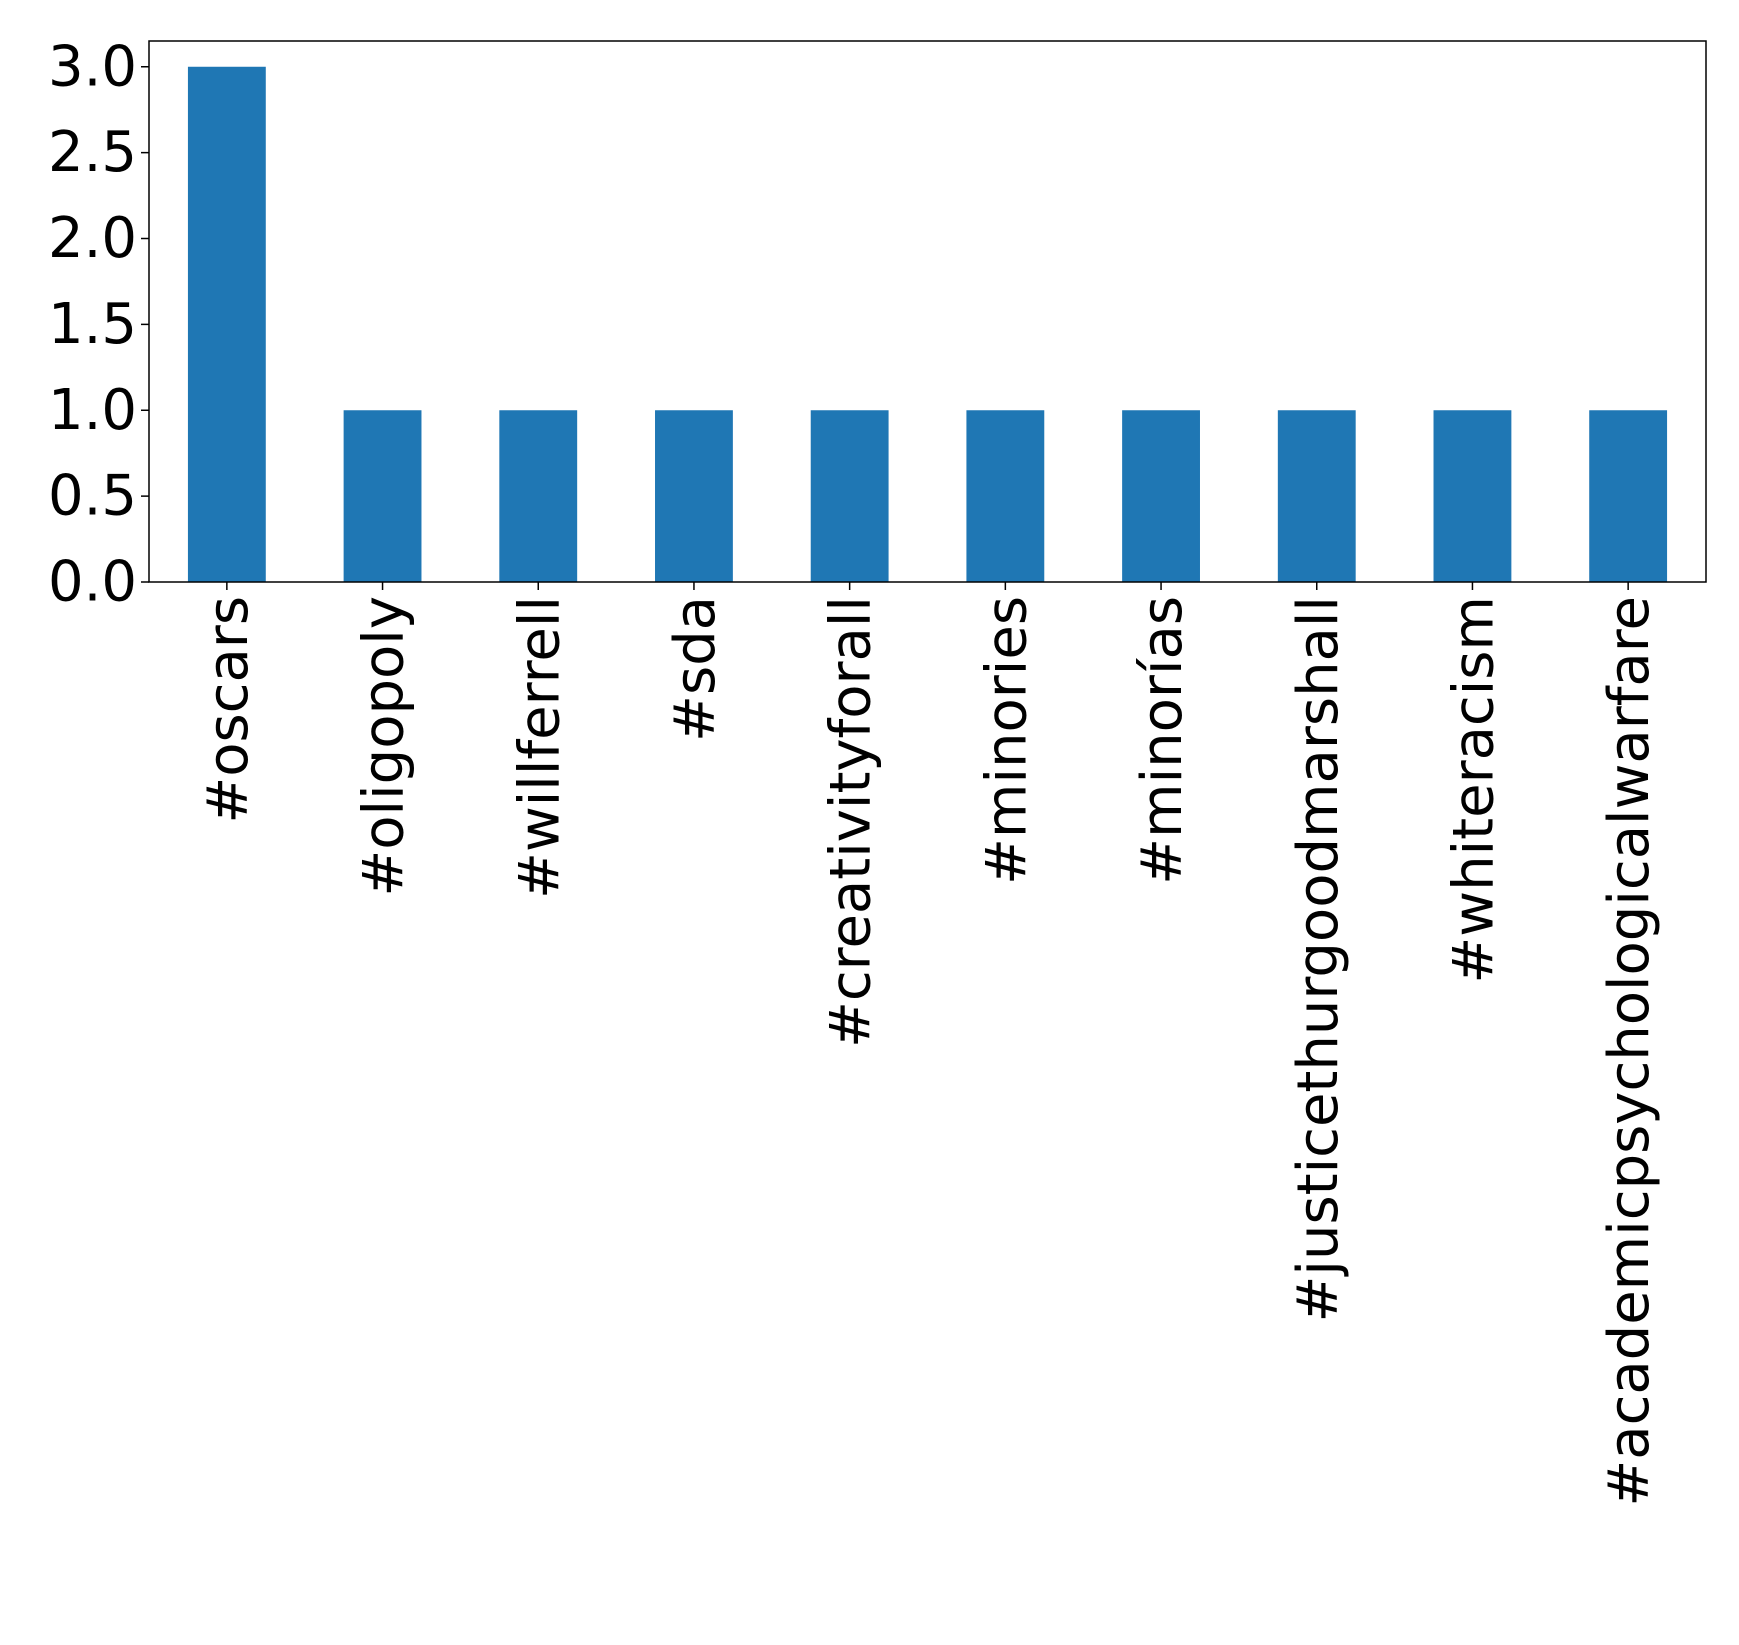 The height and width of the screenshot is (1645, 1739). Describe the element at coordinates (228, 710) in the screenshot. I see `x-tick-label: #oscars` at that location.